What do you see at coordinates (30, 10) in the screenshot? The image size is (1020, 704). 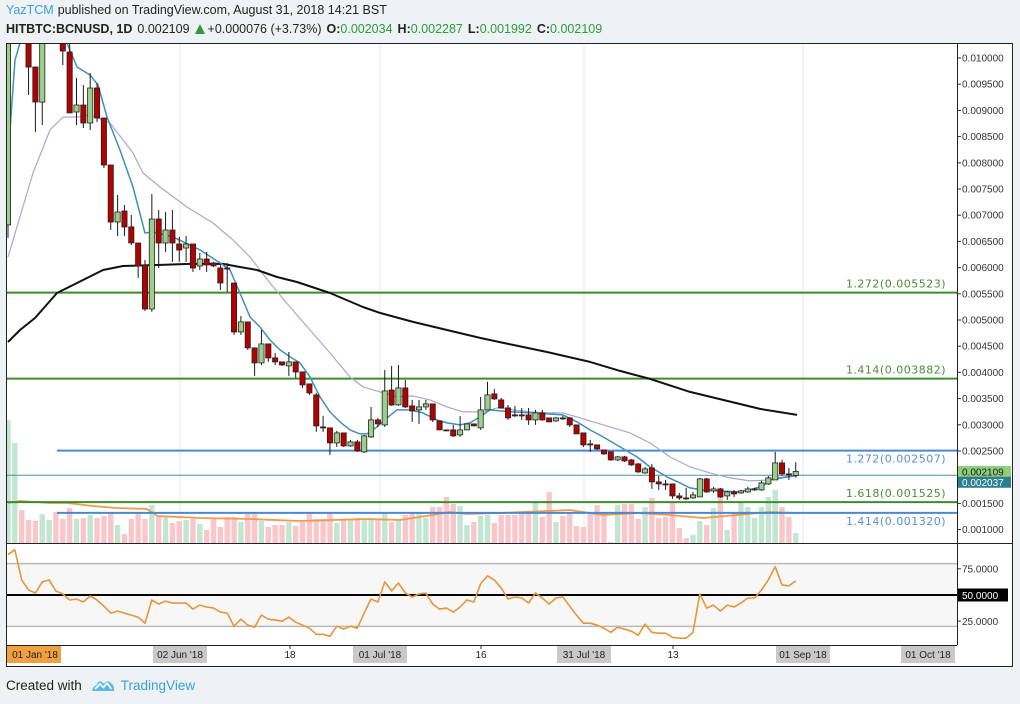 I see `author-link: YazTCM` at bounding box center [30, 10].